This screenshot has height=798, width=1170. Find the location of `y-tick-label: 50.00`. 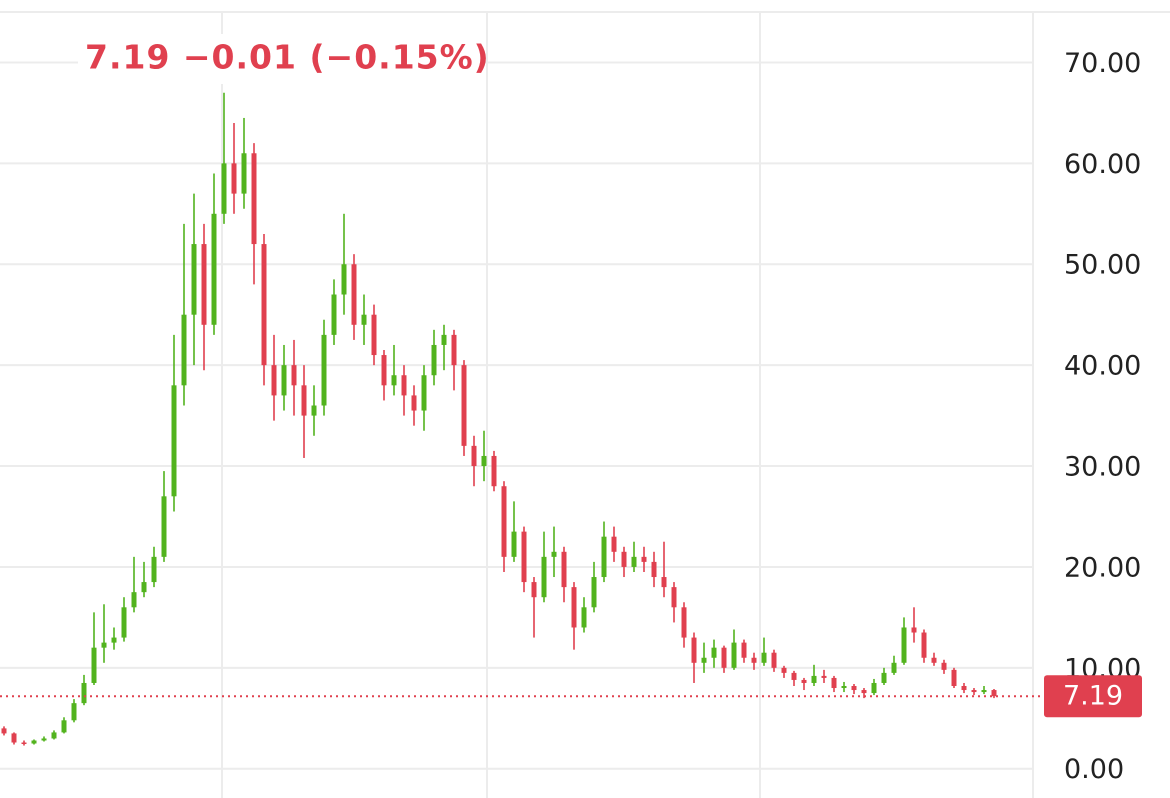

y-tick-label: 50.00 is located at coordinates (1102, 265).